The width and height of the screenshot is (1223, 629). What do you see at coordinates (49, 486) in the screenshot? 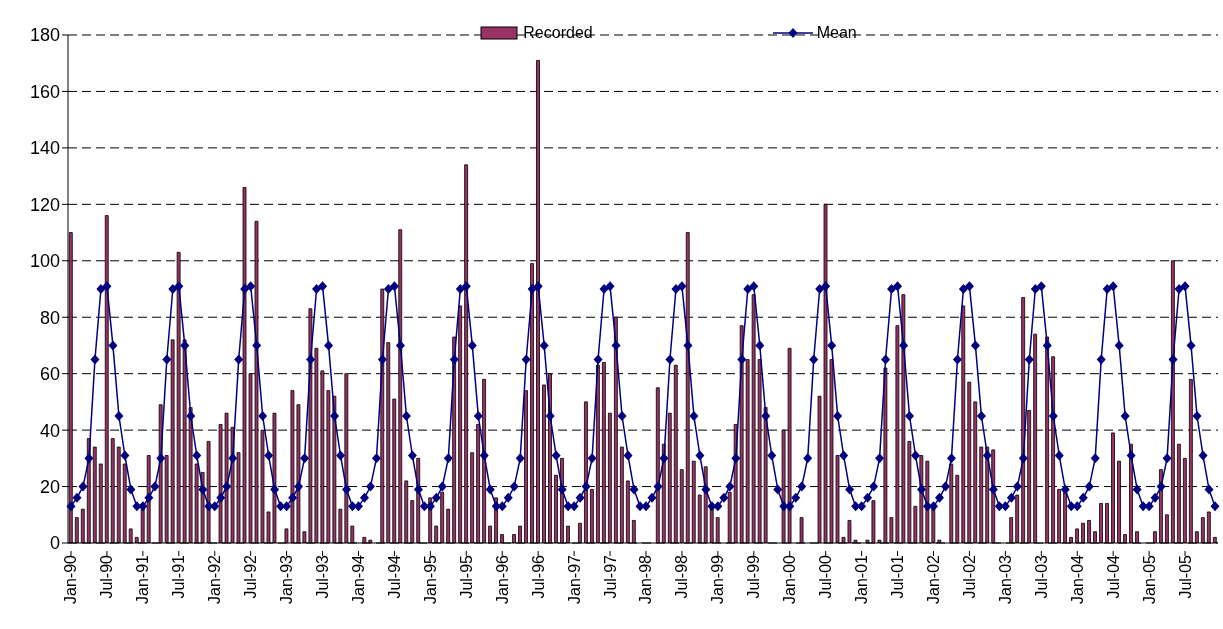
I see `y-tick-label: 20` at bounding box center [49, 486].